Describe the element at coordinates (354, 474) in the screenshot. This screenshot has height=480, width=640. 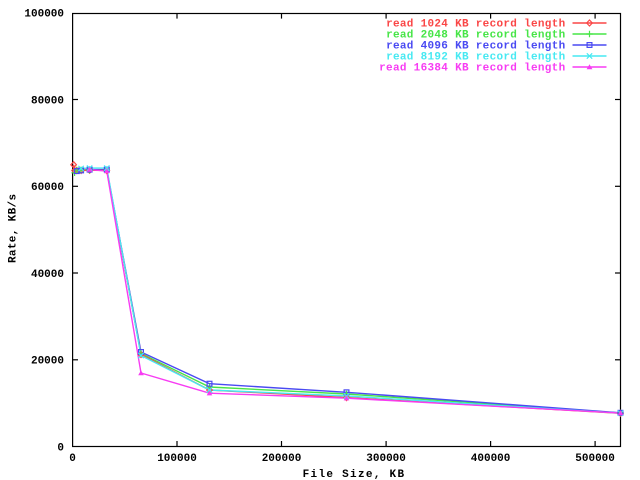
I see `svg-text: File Size, KB` at that location.